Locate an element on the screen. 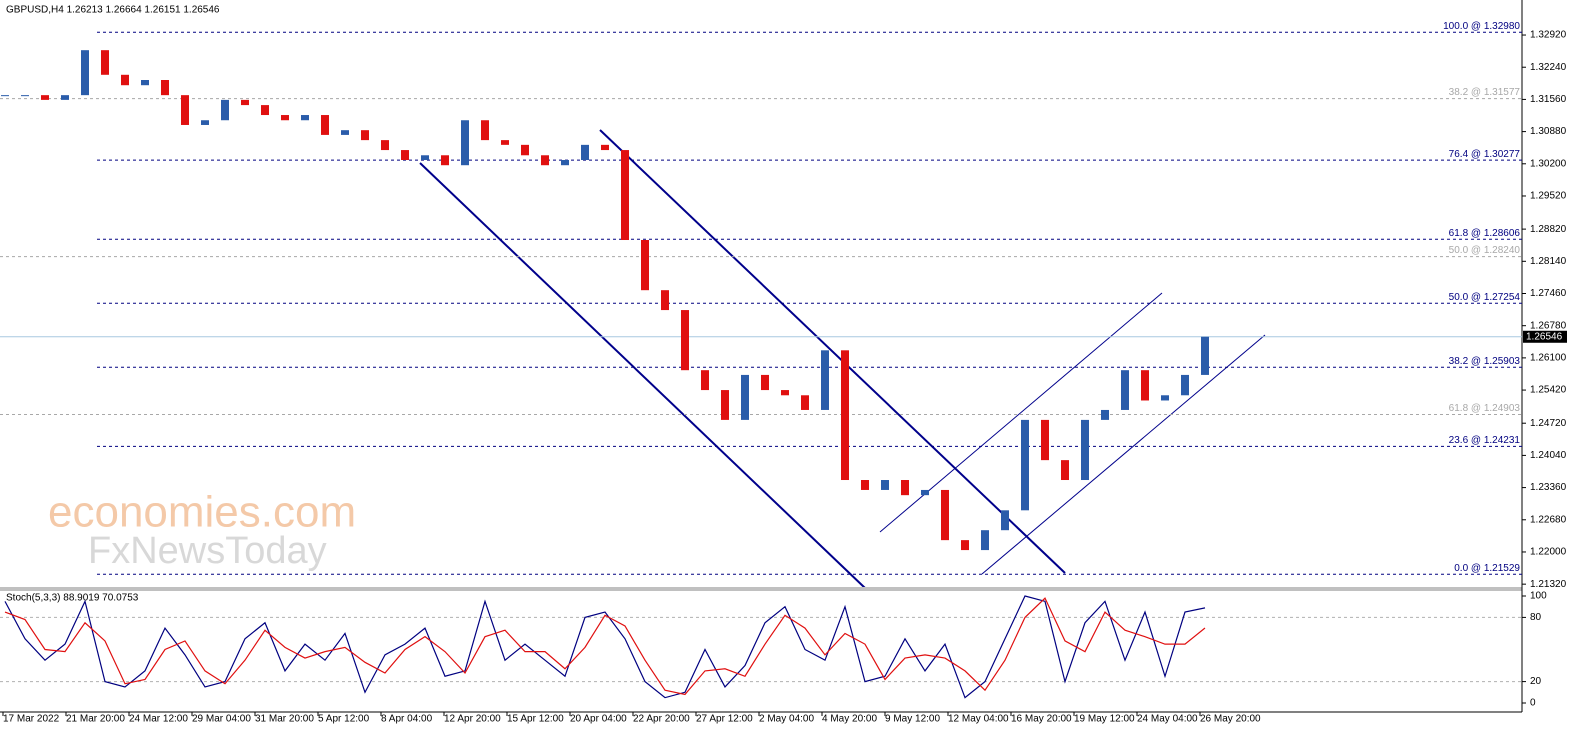  channel-line is located at coordinates (1123, 454).